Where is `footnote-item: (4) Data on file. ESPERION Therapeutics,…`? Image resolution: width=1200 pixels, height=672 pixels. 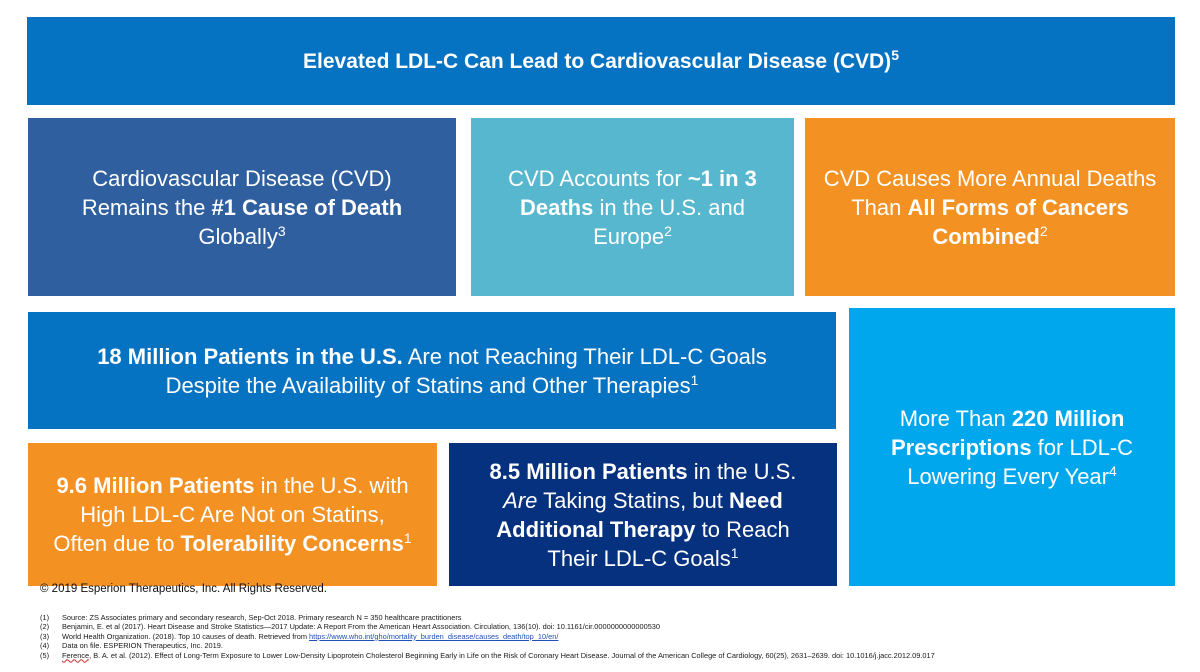
footnote-item: (4) Data on file. ESPERION Therapeutics,… is located at coordinates (131, 646).